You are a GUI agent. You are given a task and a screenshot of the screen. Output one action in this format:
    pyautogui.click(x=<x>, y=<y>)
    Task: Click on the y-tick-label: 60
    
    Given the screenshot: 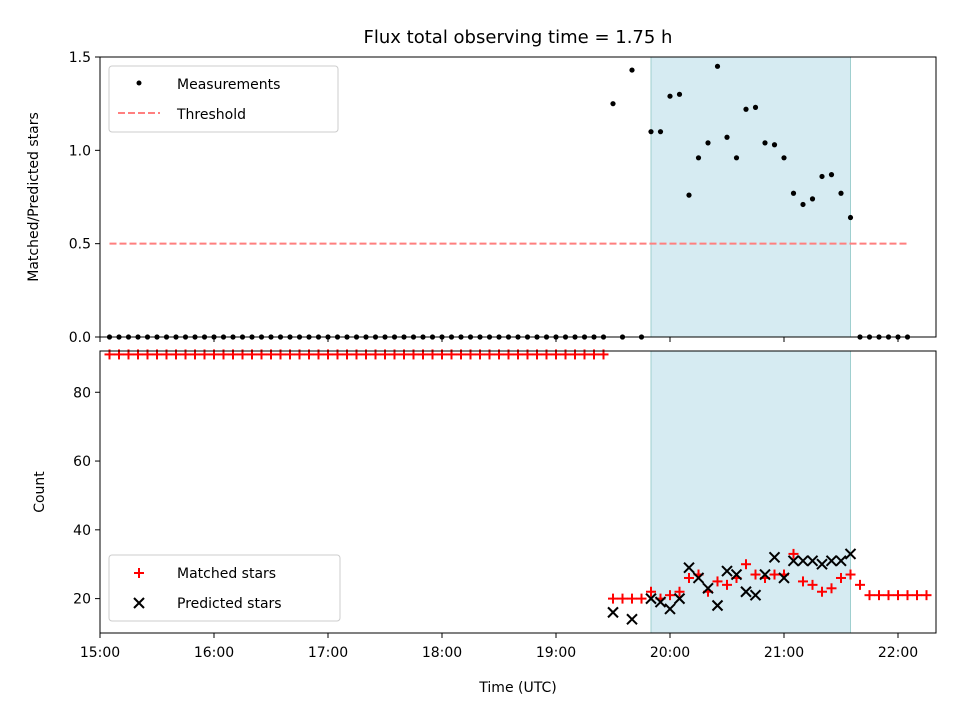 What is the action you would take?
    pyautogui.click(x=82, y=462)
    